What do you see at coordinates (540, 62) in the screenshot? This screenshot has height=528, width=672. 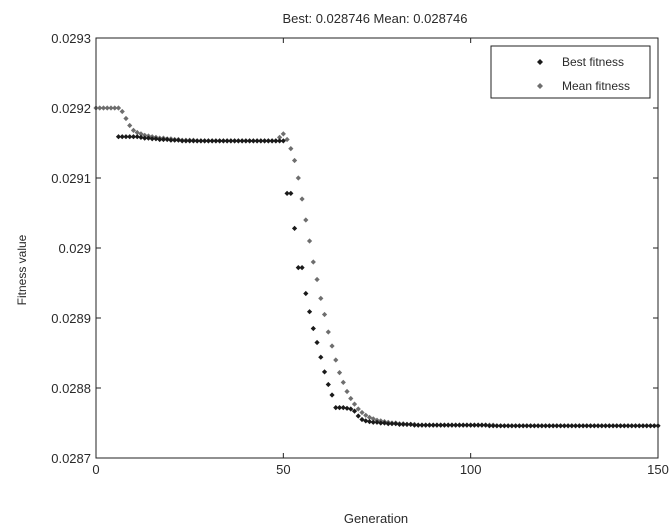 I see `legend-marker-best-fitness` at bounding box center [540, 62].